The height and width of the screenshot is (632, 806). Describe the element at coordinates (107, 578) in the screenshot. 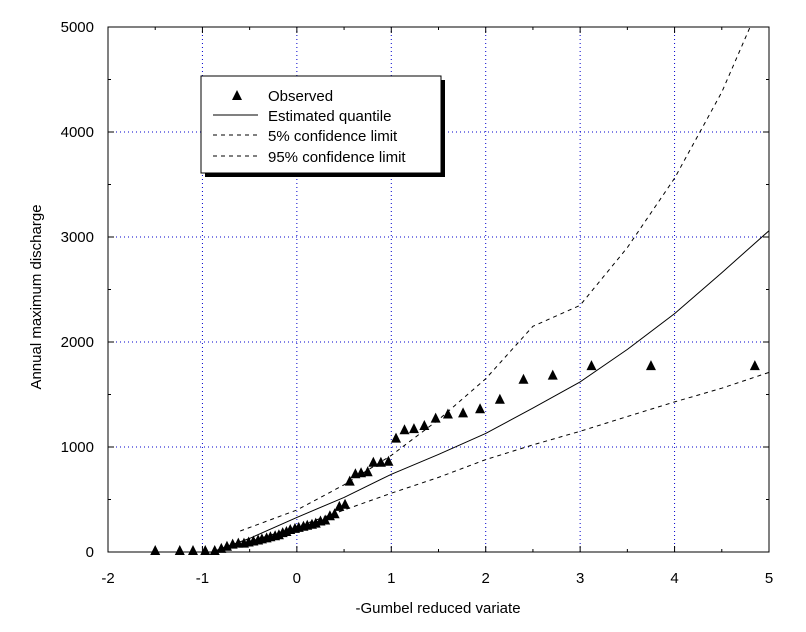

I see `x-tick-label: -2` at that location.